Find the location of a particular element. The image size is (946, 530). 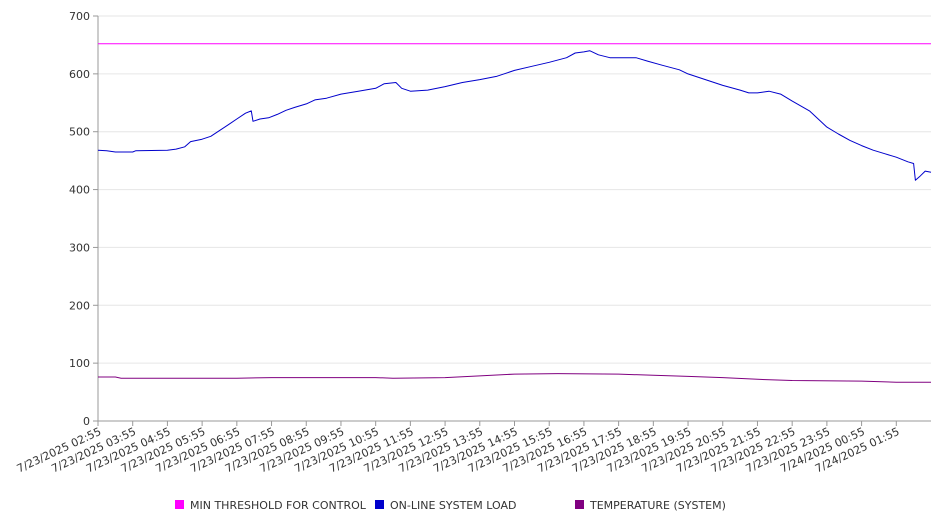

y-tick-label: 200 is located at coordinates (79, 305).